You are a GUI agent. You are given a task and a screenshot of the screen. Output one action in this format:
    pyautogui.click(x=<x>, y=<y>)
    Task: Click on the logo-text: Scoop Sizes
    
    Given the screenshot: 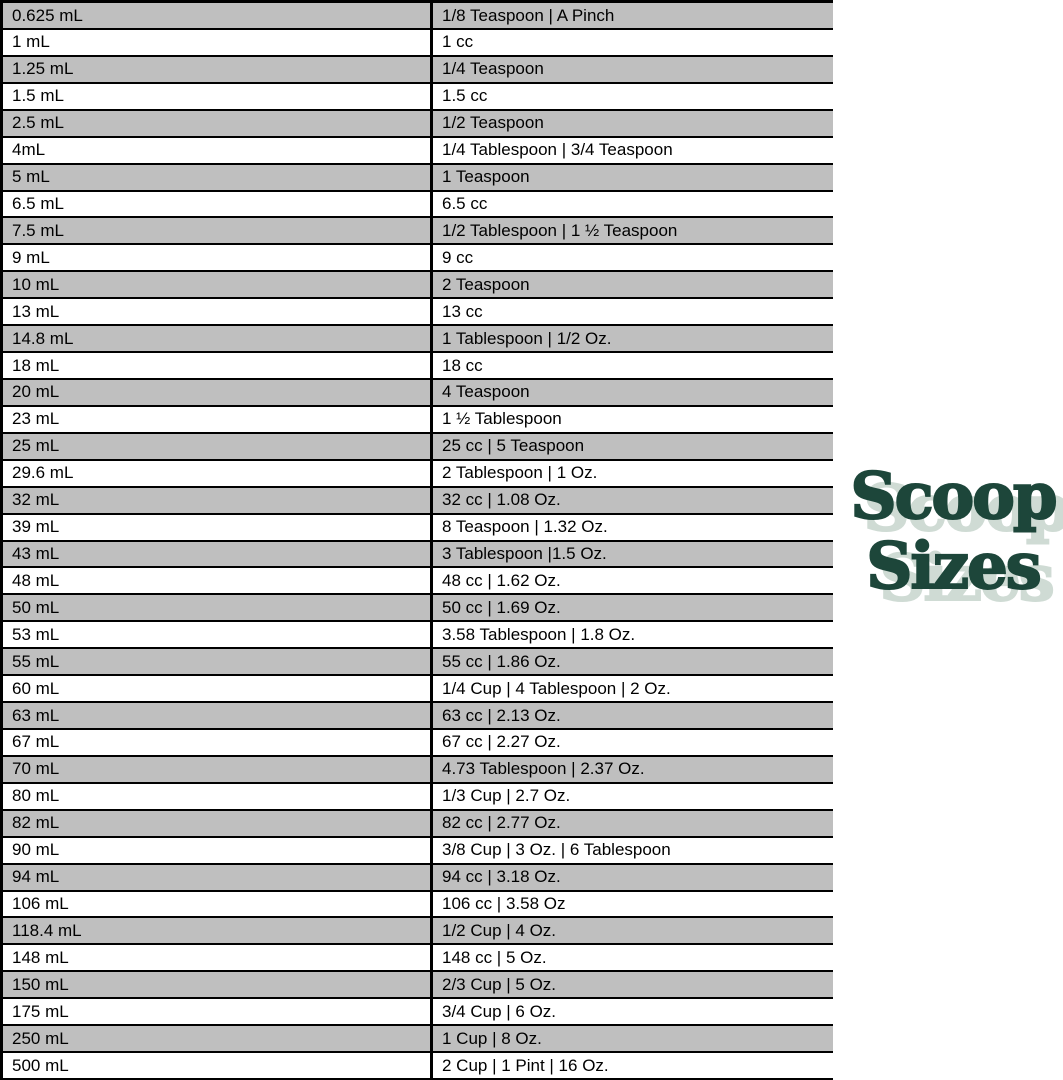 What is the action you would take?
    pyautogui.click(x=953, y=531)
    